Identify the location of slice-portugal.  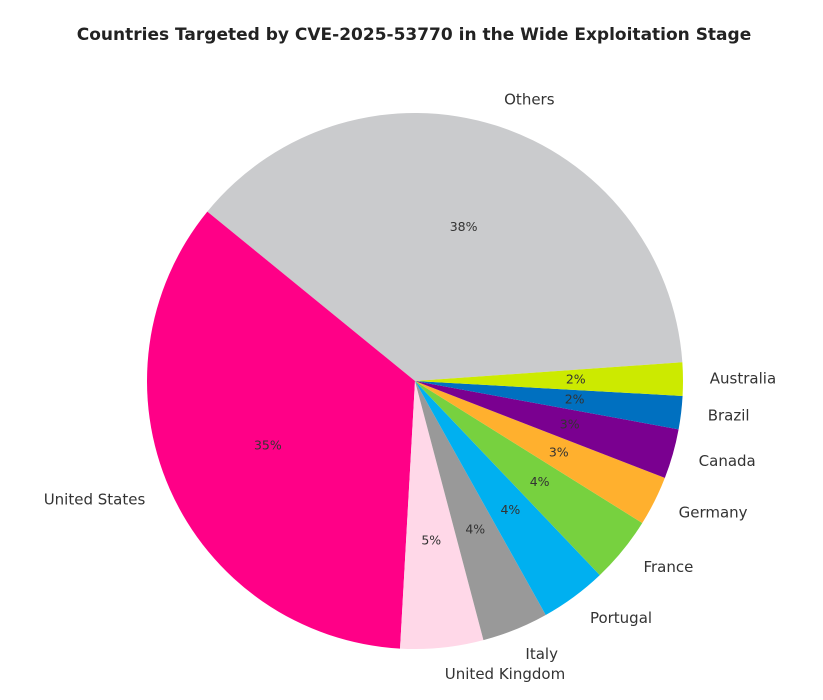
(507, 498).